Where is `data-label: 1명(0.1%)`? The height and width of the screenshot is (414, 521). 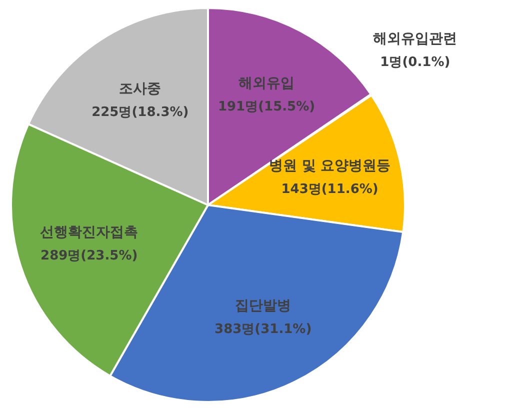 data-label: 1명(0.1%) is located at coordinates (415, 62).